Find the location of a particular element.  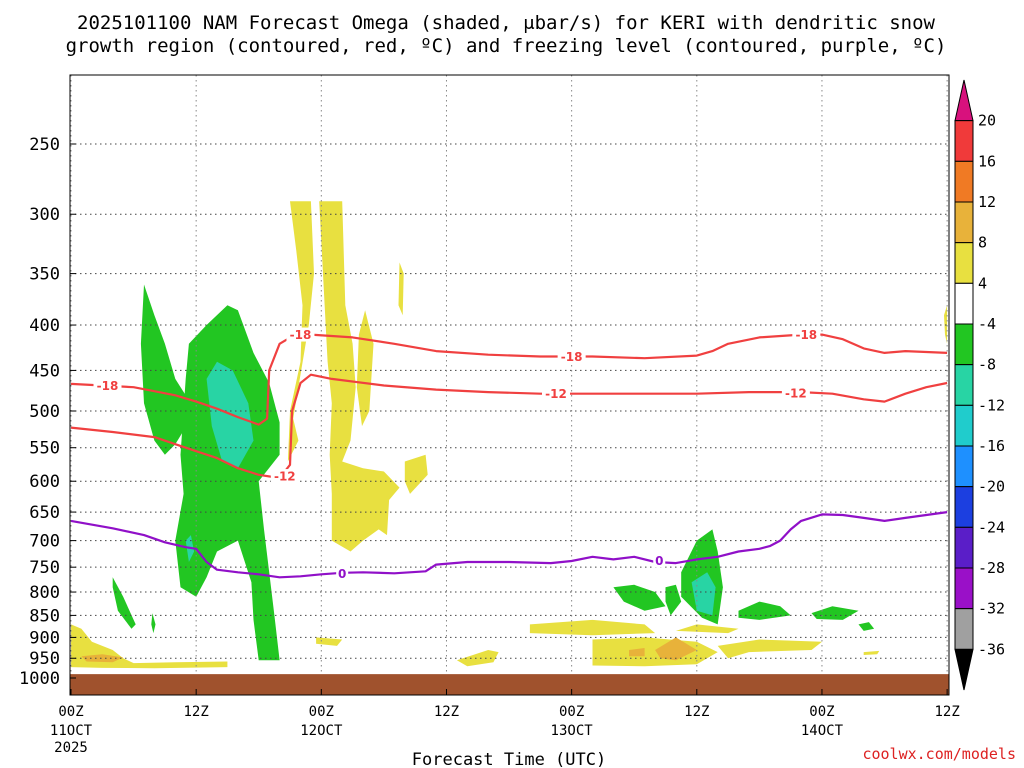

y-tick-label-500: 500 is located at coordinates (44, 412).